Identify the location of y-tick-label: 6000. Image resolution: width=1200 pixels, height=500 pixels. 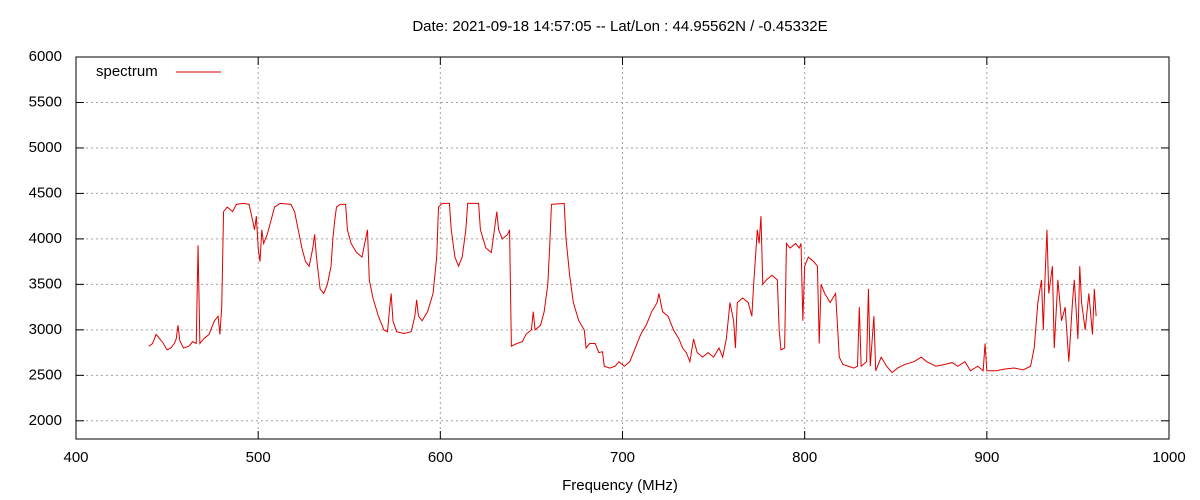
(45, 56).